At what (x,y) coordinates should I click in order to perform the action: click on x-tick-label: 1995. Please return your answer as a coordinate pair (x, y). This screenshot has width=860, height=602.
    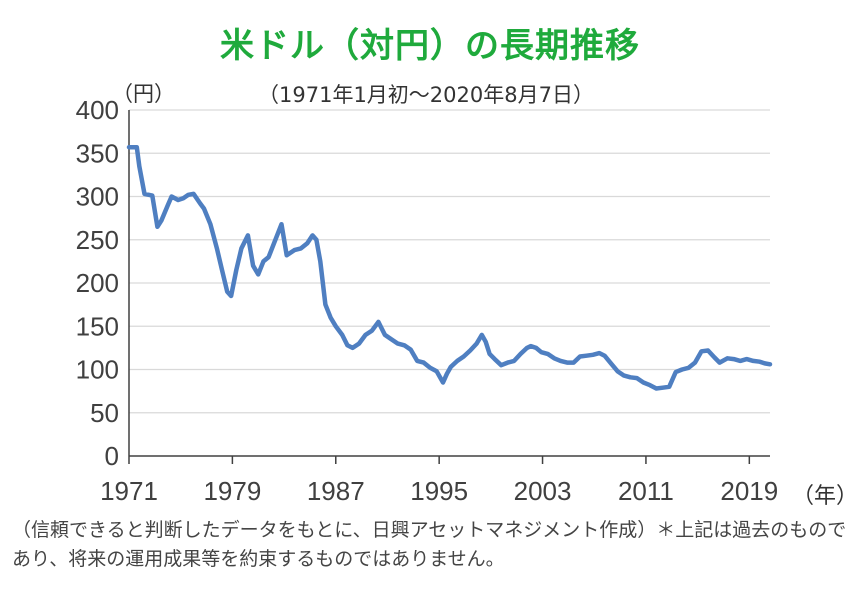
    Looking at the image, I should click on (439, 491).